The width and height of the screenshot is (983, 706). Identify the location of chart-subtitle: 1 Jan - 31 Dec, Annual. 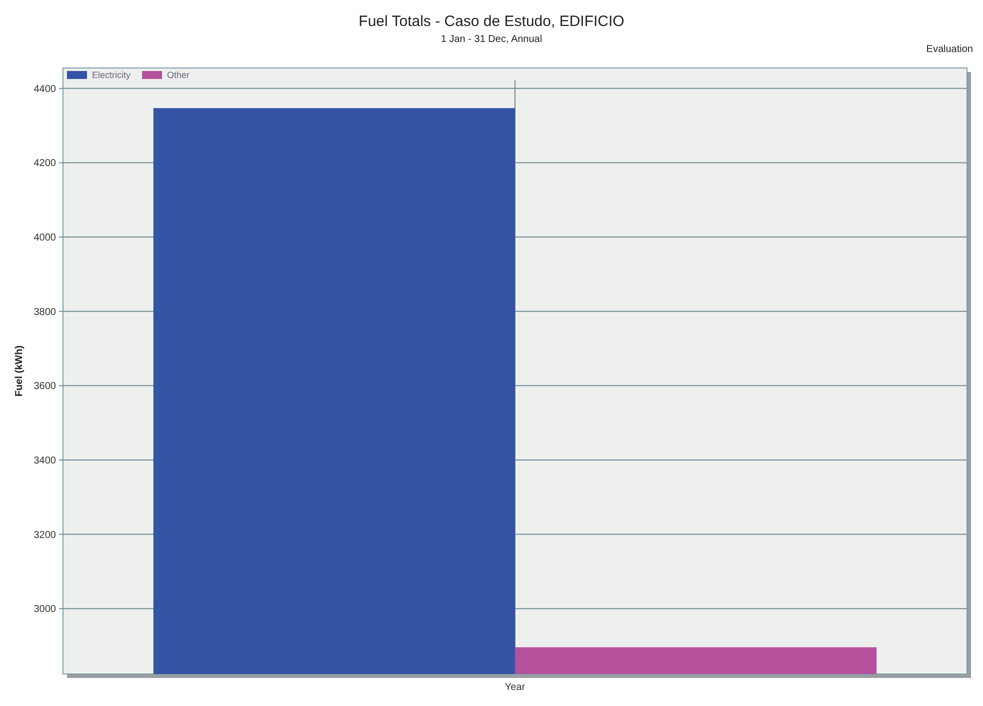
(491, 39).